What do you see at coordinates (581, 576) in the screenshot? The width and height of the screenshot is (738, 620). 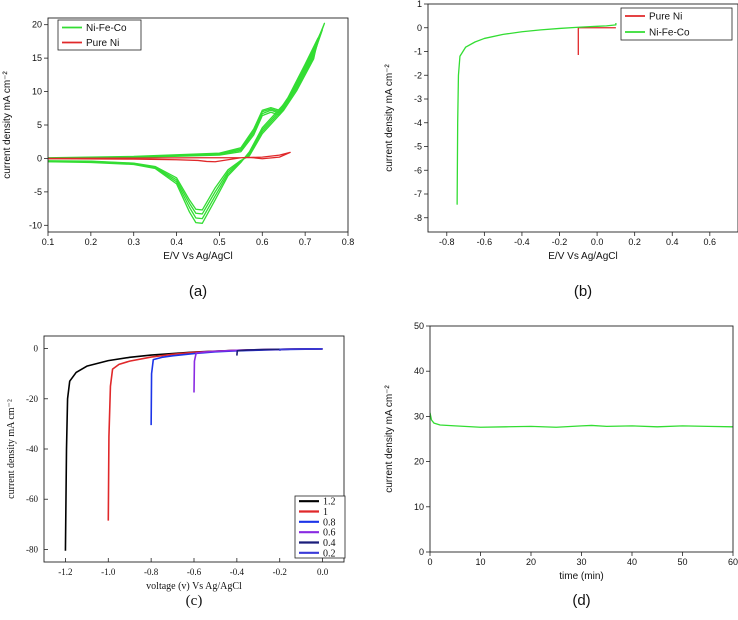 I see `x-axis-label: time (min)` at bounding box center [581, 576].